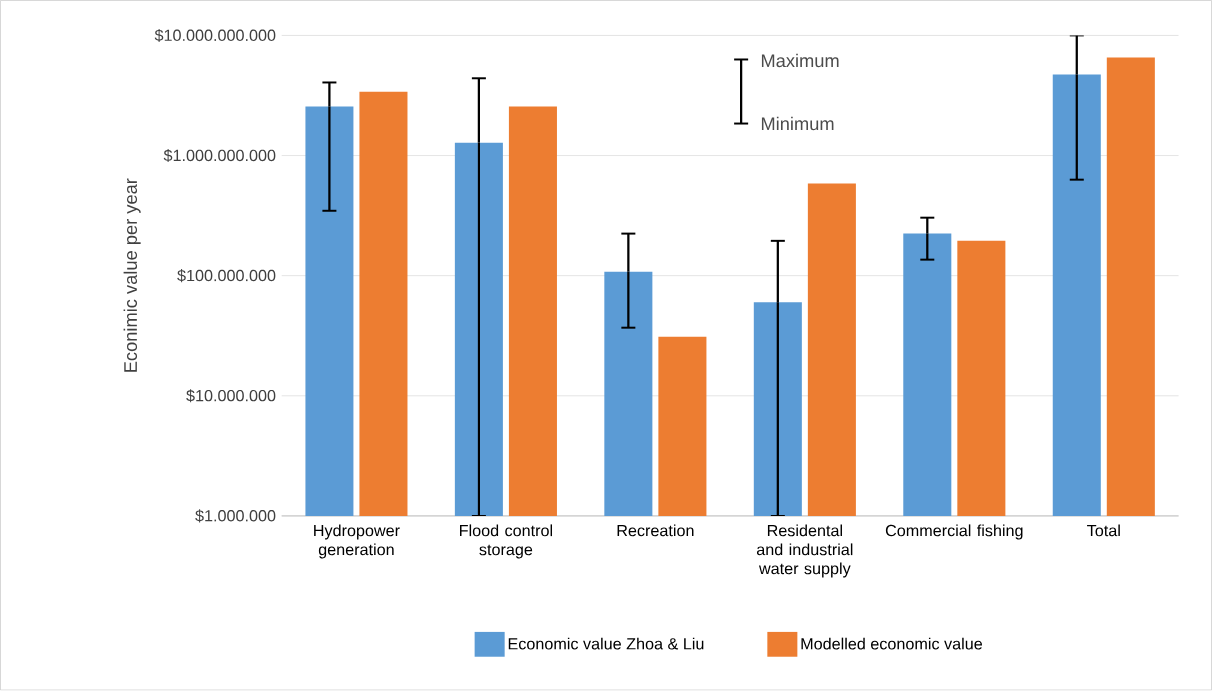  I want to click on y-tick-label: $10.000.000.000, so click(215, 36).